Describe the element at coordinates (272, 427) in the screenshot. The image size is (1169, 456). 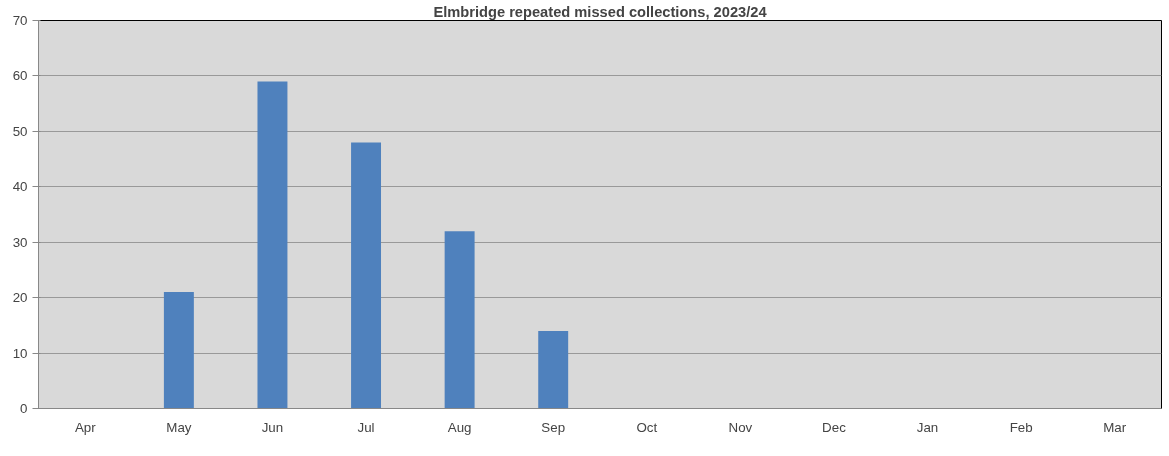
I see `x-tick-label: Jun` at that location.